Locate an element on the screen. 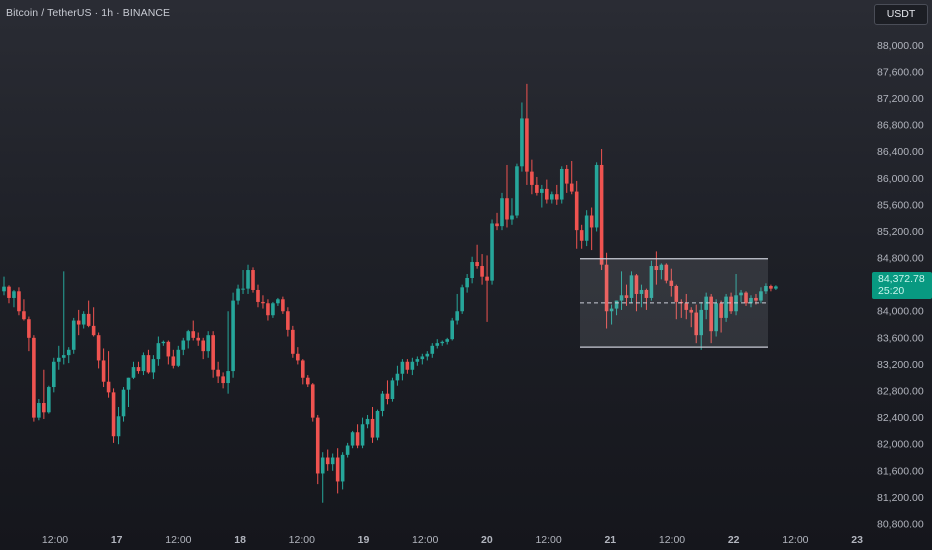 The height and width of the screenshot is (550, 932). price-tick-label: 85,200.00 is located at coordinates (900, 232).